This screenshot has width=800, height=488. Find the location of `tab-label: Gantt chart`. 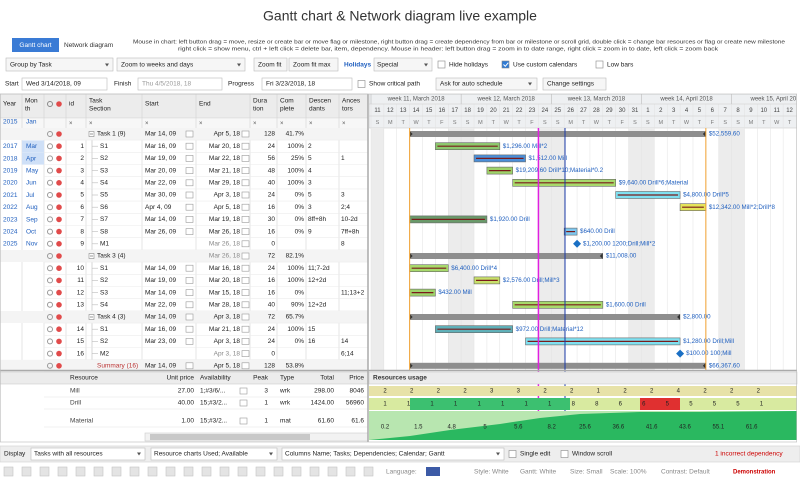

tab-label: Gantt chart is located at coordinates (35, 45).